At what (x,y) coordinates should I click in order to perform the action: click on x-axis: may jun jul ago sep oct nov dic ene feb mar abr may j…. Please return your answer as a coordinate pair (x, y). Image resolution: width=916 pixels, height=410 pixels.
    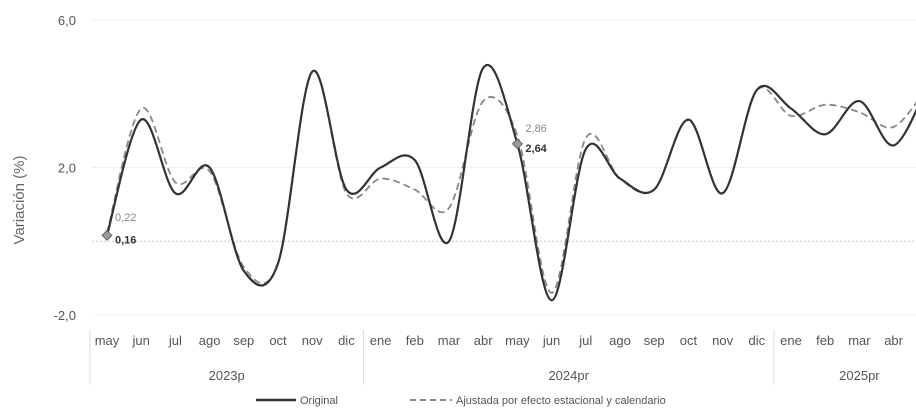
    Looking at the image, I should click on (502, 357).